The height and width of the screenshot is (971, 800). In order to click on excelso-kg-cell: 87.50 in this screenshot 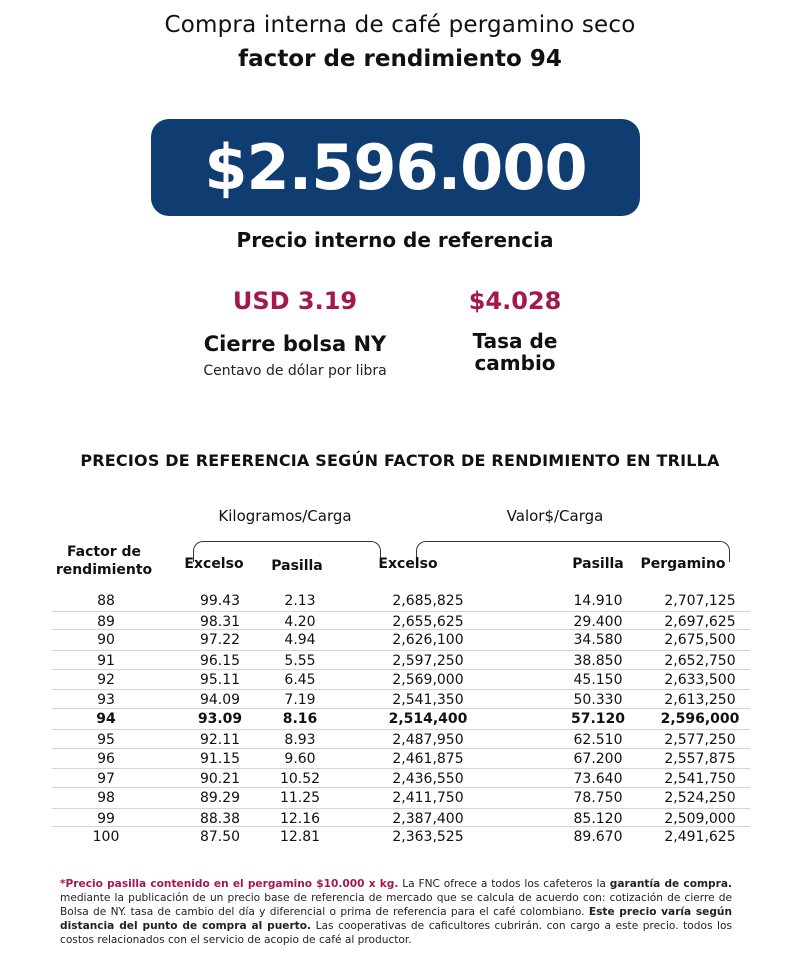, I will do `click(220, 837)`.